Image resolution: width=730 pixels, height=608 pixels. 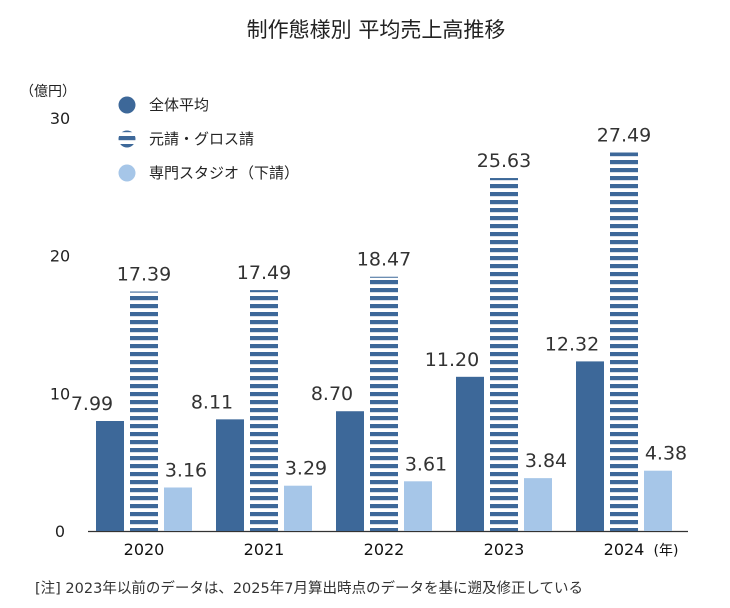 What do you see at coordinates (332, 394) in the screenshot?
I see `data-label: 8.70` at bounding box center [332, 394].